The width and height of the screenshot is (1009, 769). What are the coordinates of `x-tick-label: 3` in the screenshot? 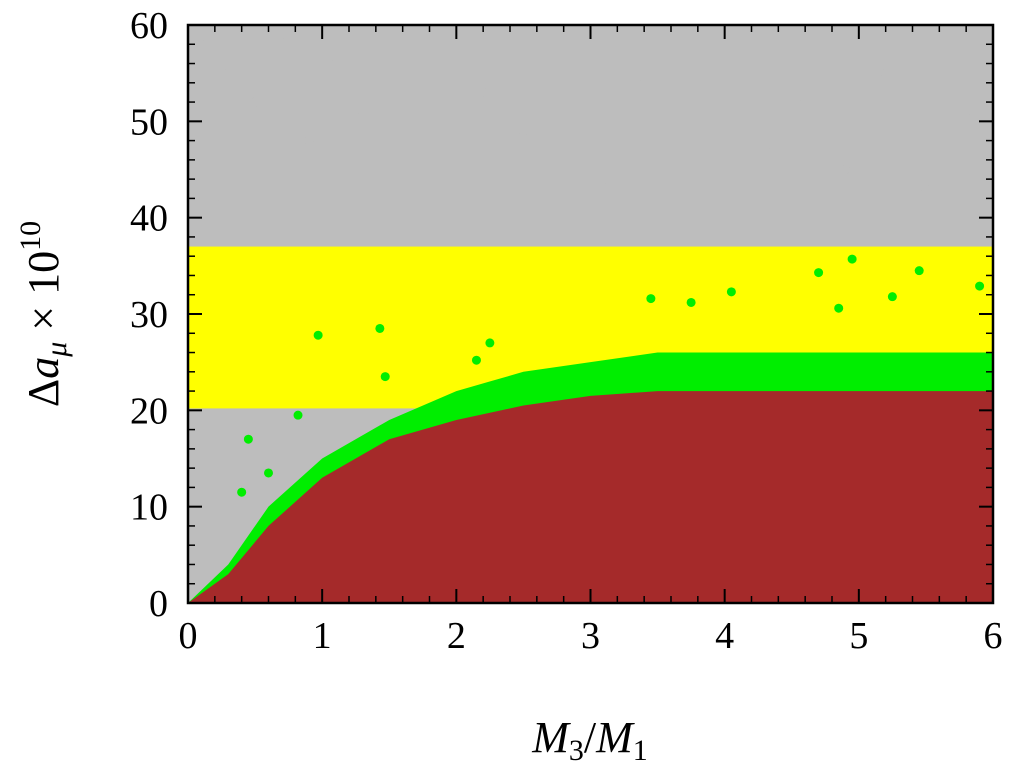 It's located at (590, 636).